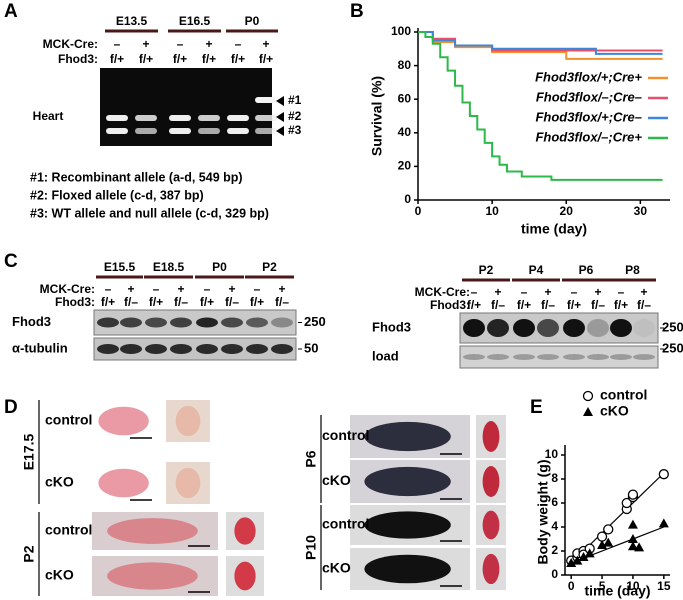 Image resolution: width=683 pixels, height=600 pixels. I want to click on stage-label: E13.5, so click(132, 21).